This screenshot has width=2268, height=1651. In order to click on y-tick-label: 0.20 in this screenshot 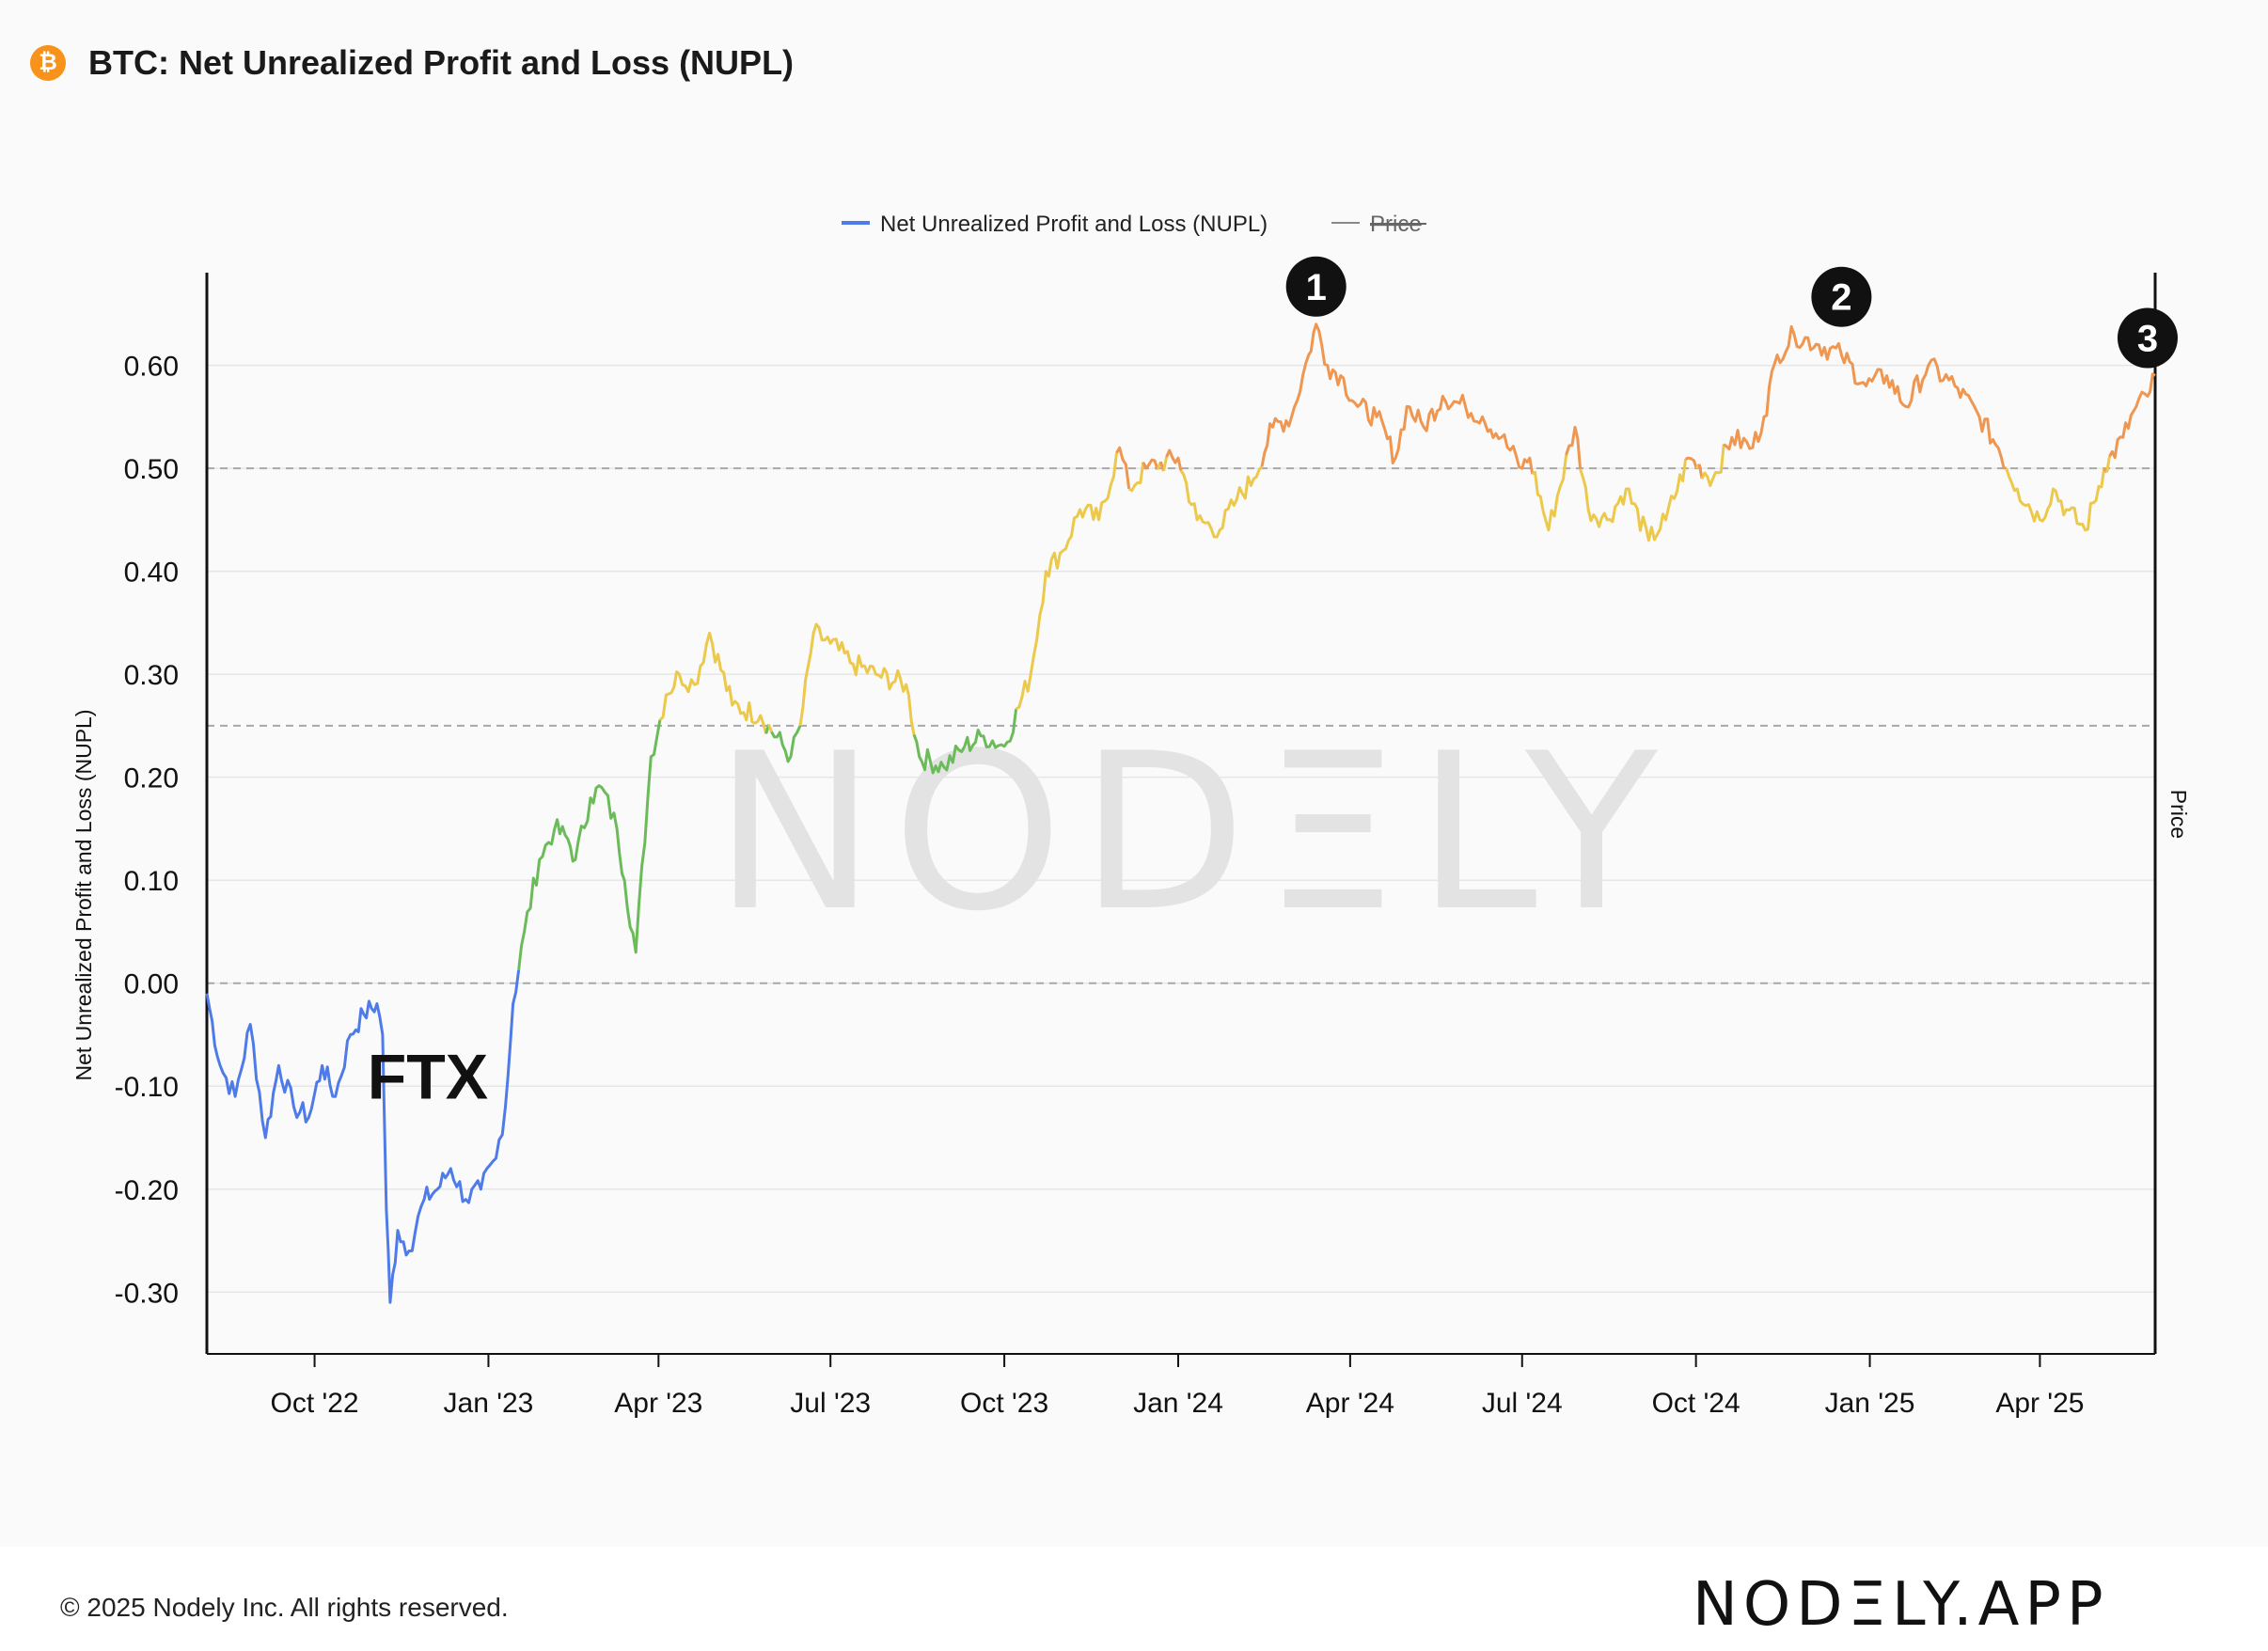, I will do `click(151, 778)`.